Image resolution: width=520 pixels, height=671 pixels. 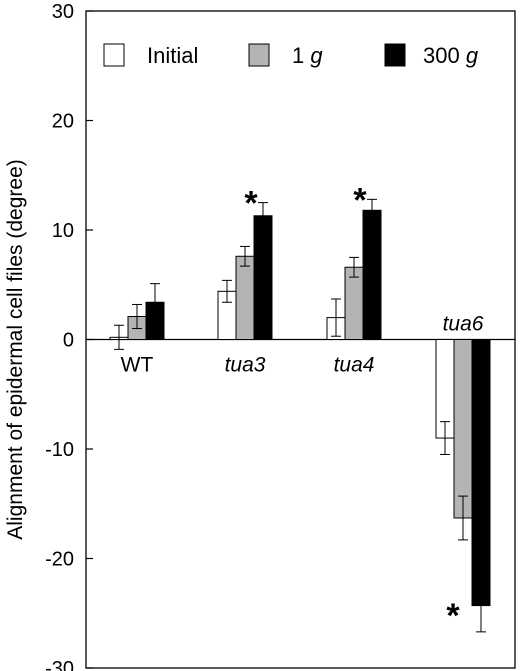 I want to click on category-label: tua4, so click(x=354, y=365).